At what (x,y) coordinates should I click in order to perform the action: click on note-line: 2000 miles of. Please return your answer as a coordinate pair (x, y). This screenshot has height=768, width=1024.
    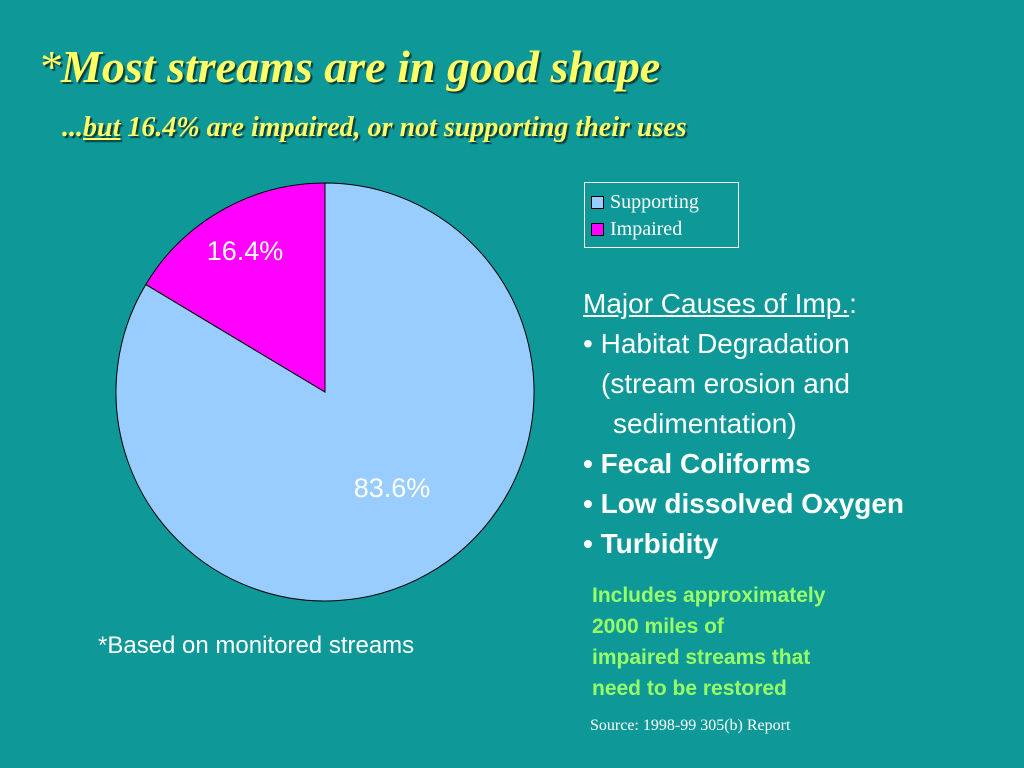
    Looking at the image, I should click on (658, 626).